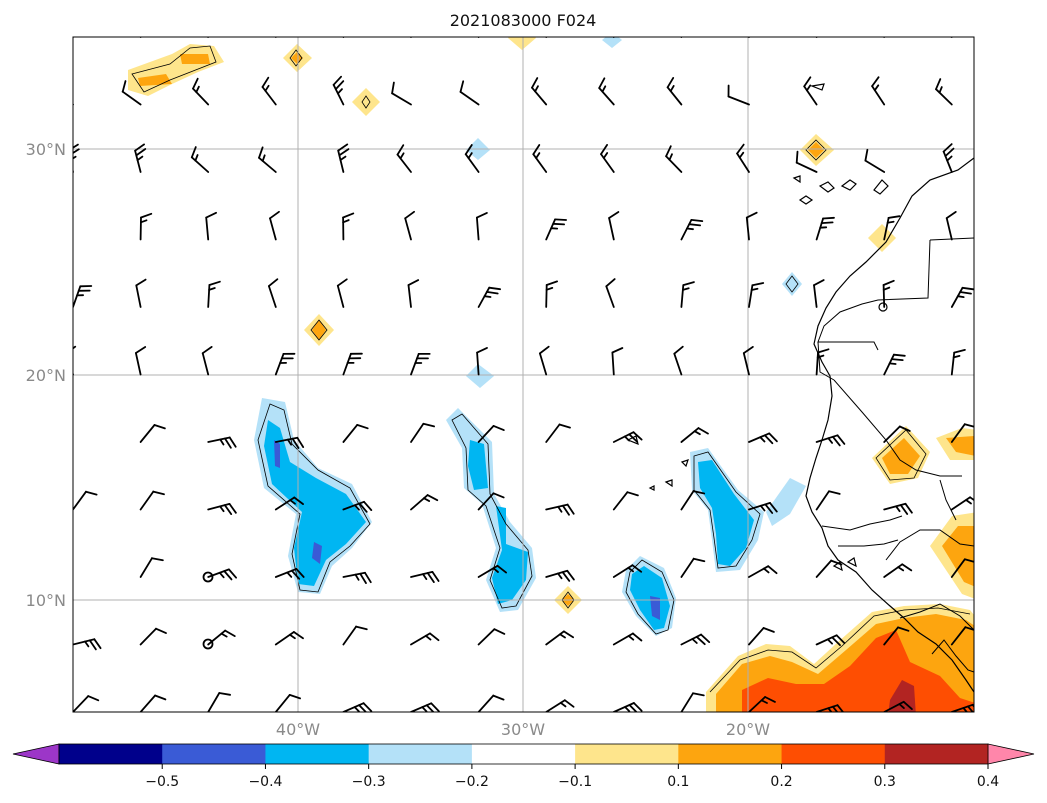 Image resolution: width=1047 pixels, height=803 pixels. I want to click on lon-label-30w: 30°W, so click(523, 729).